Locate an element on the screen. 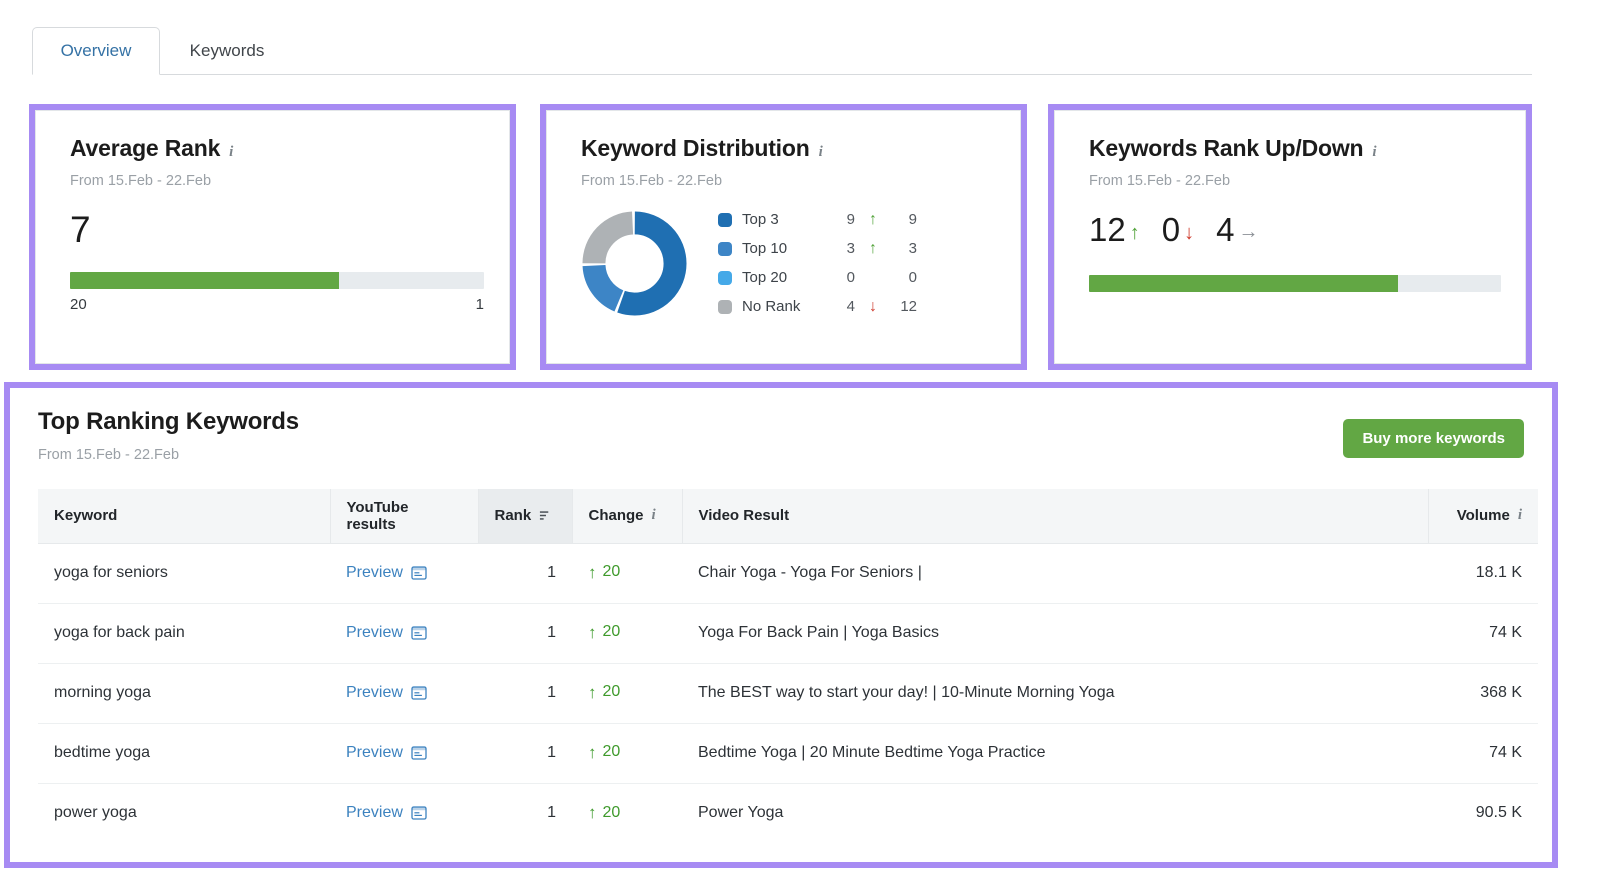 Image resolution: width=1600 pixels, height=872 pixels. buy-more-keywords-button: Buy more keywords is located at coordinates (1433, 438).